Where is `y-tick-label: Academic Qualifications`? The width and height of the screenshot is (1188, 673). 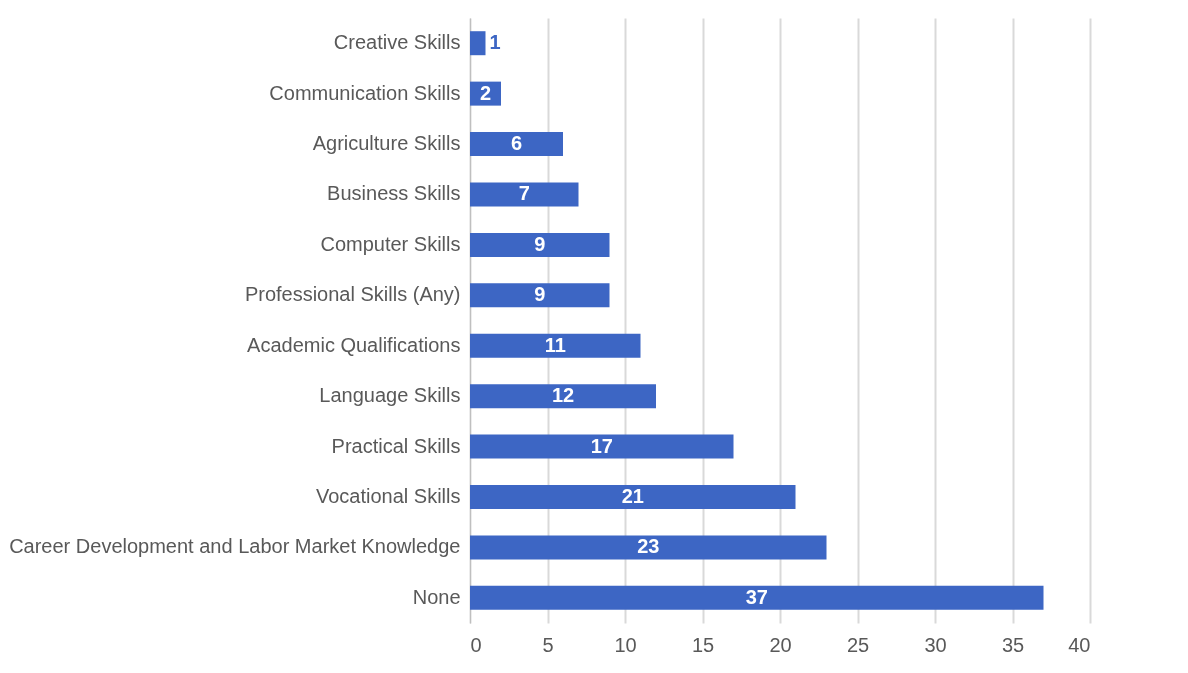 y-tick-label: Academic Qualifications is located at coordinates (354, 344).